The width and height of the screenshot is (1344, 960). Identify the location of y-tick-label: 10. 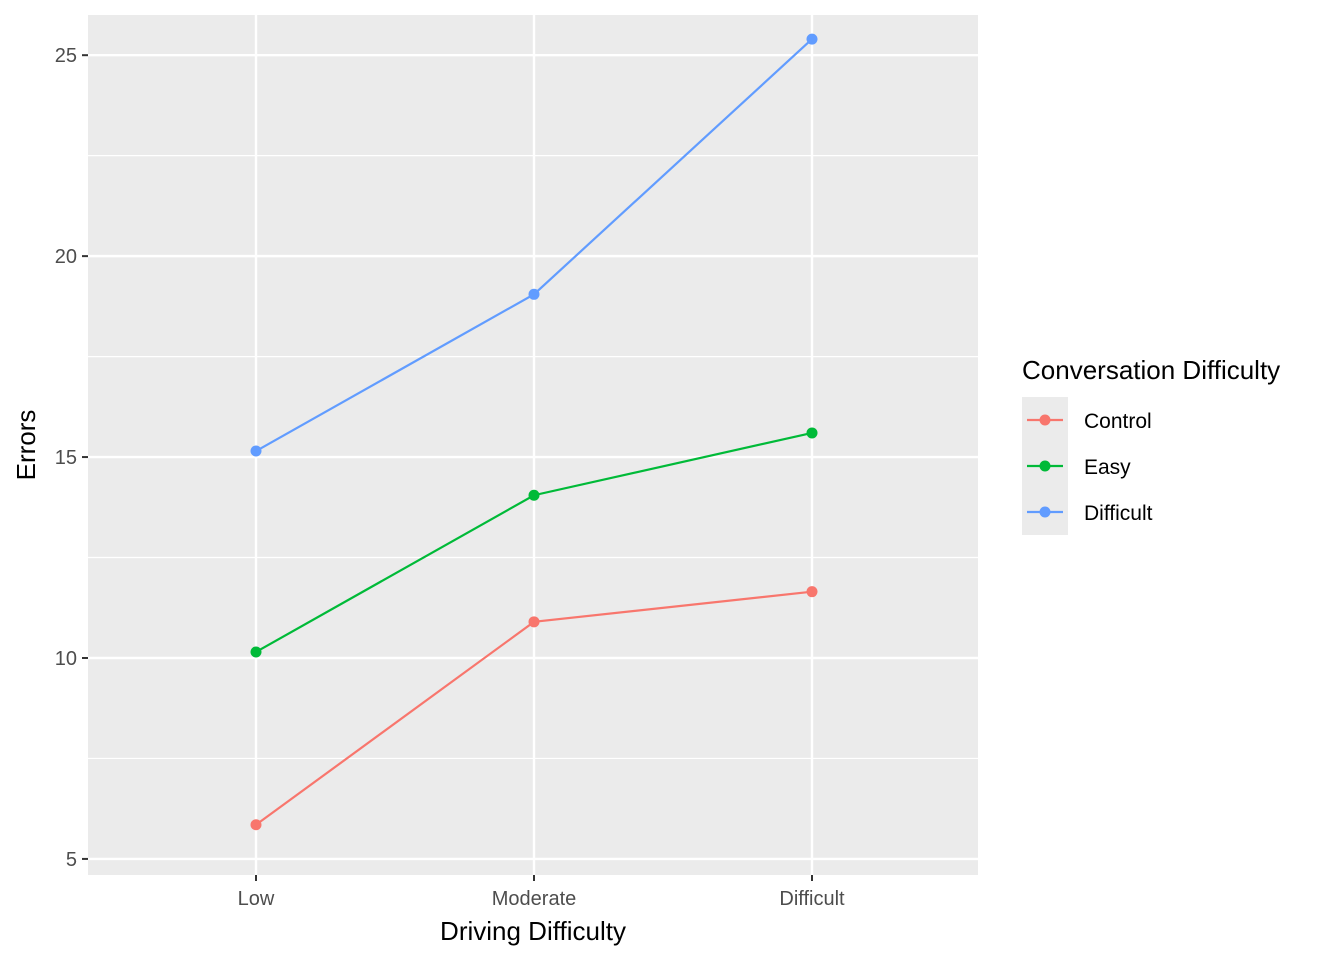
(66, 659).